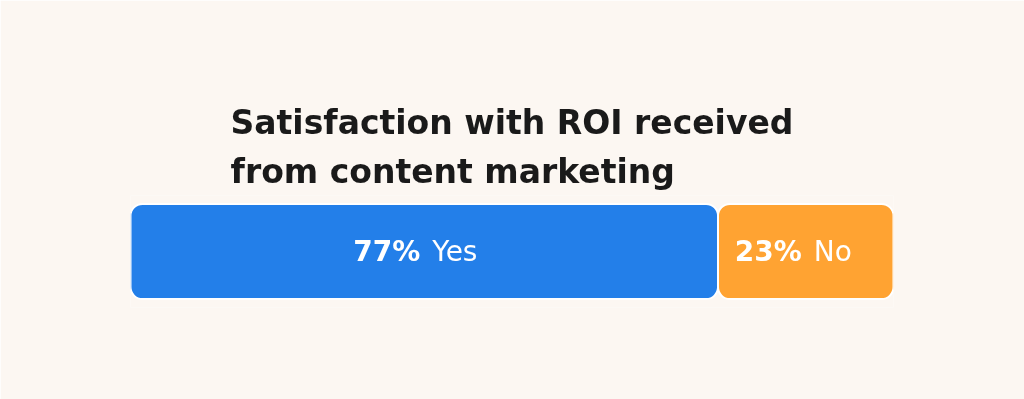 This screenshot has width=1024, height=399. Describe the element at coordinates (387, 251) in the screenshot. I see `data-label: 77%` at that location.